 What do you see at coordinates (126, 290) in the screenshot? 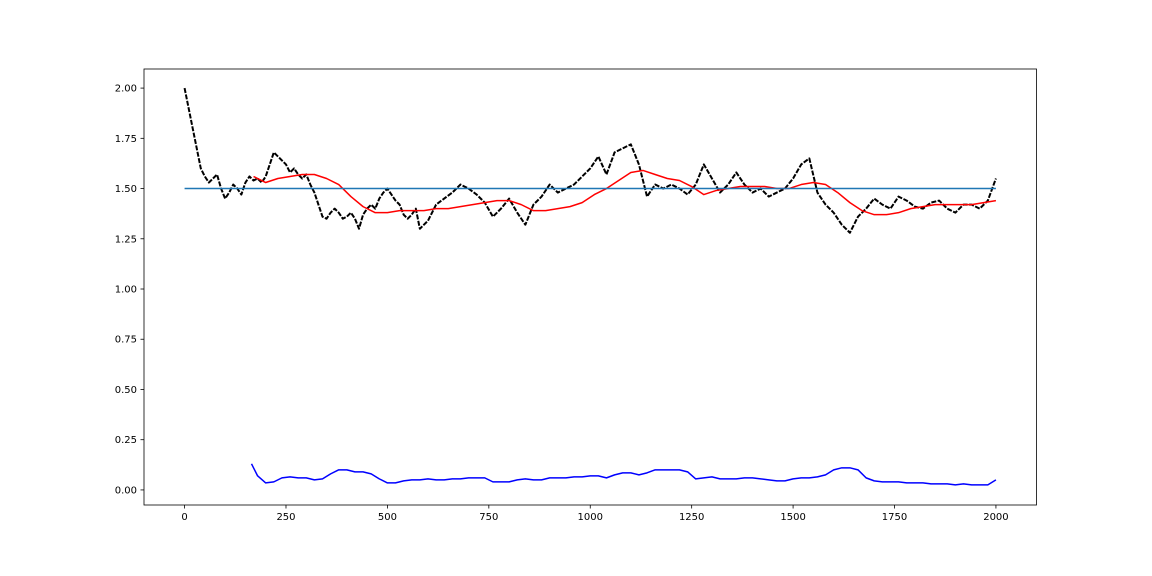
I see `y-tick-label: 1.00` at bounding box center [126, 290].